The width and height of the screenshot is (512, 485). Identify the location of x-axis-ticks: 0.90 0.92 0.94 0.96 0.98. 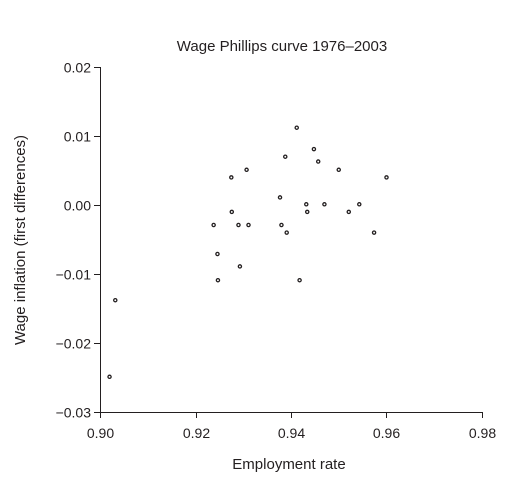
(291, 426).